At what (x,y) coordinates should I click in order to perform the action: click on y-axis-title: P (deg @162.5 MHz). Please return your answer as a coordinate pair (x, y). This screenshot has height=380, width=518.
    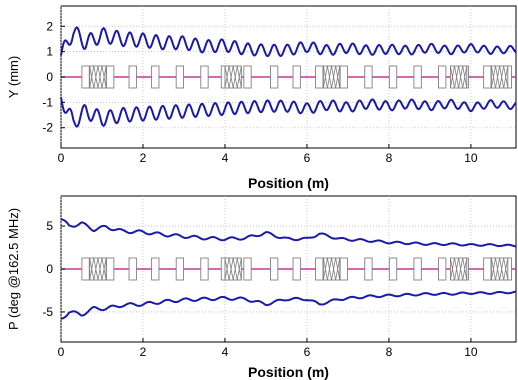
    Looking at the image, I should click on (13, 269).